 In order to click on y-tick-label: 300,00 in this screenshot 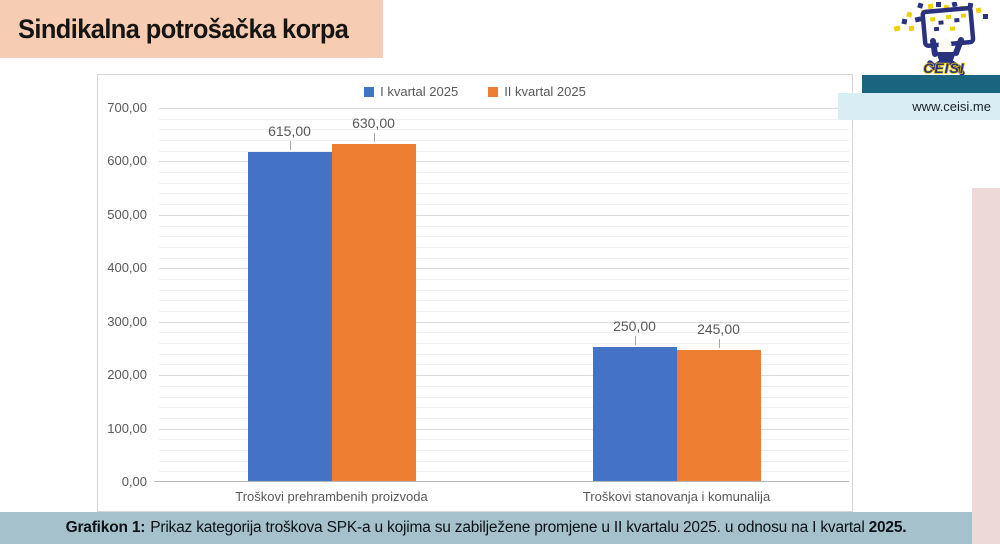, I will do `click(127, 321)`.